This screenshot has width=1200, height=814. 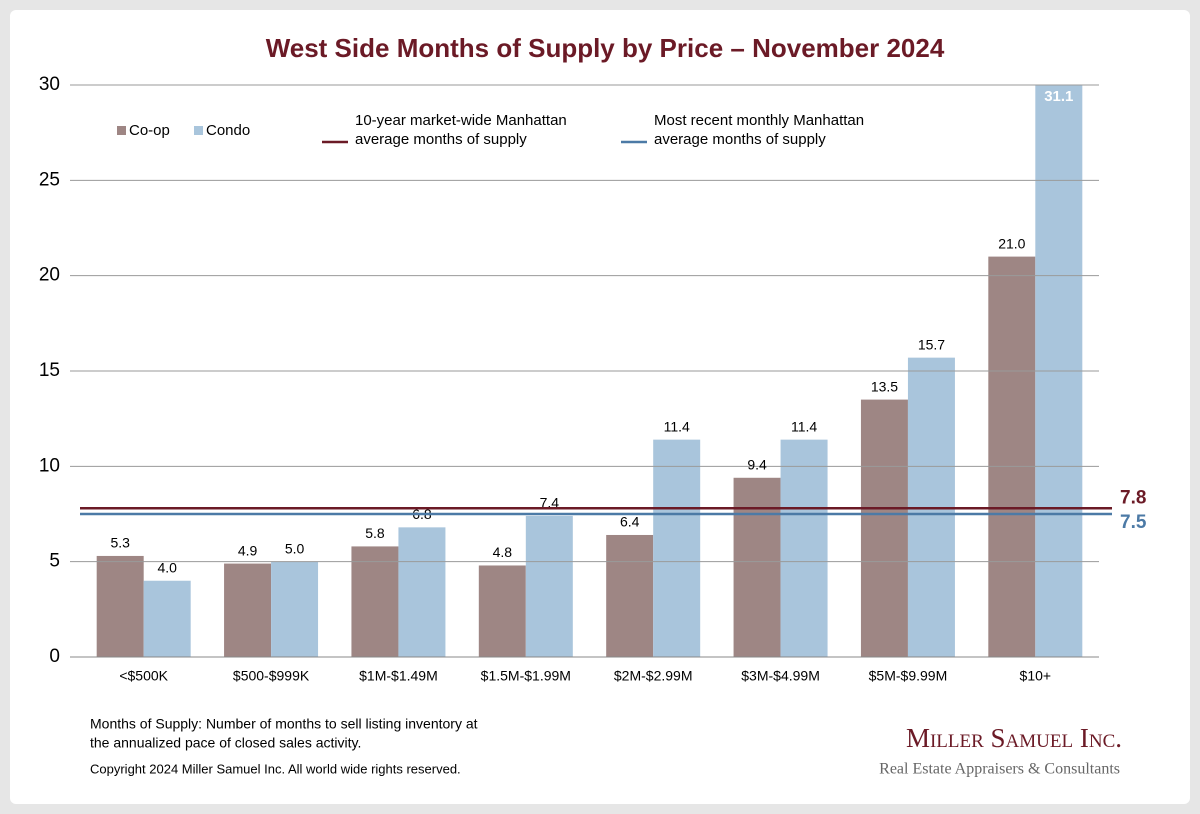 What do you see at coordinates (398, 676) in the screenshot?
I see `x-tick-label: $1M-$1.49M` at bounding box center [398, 676].